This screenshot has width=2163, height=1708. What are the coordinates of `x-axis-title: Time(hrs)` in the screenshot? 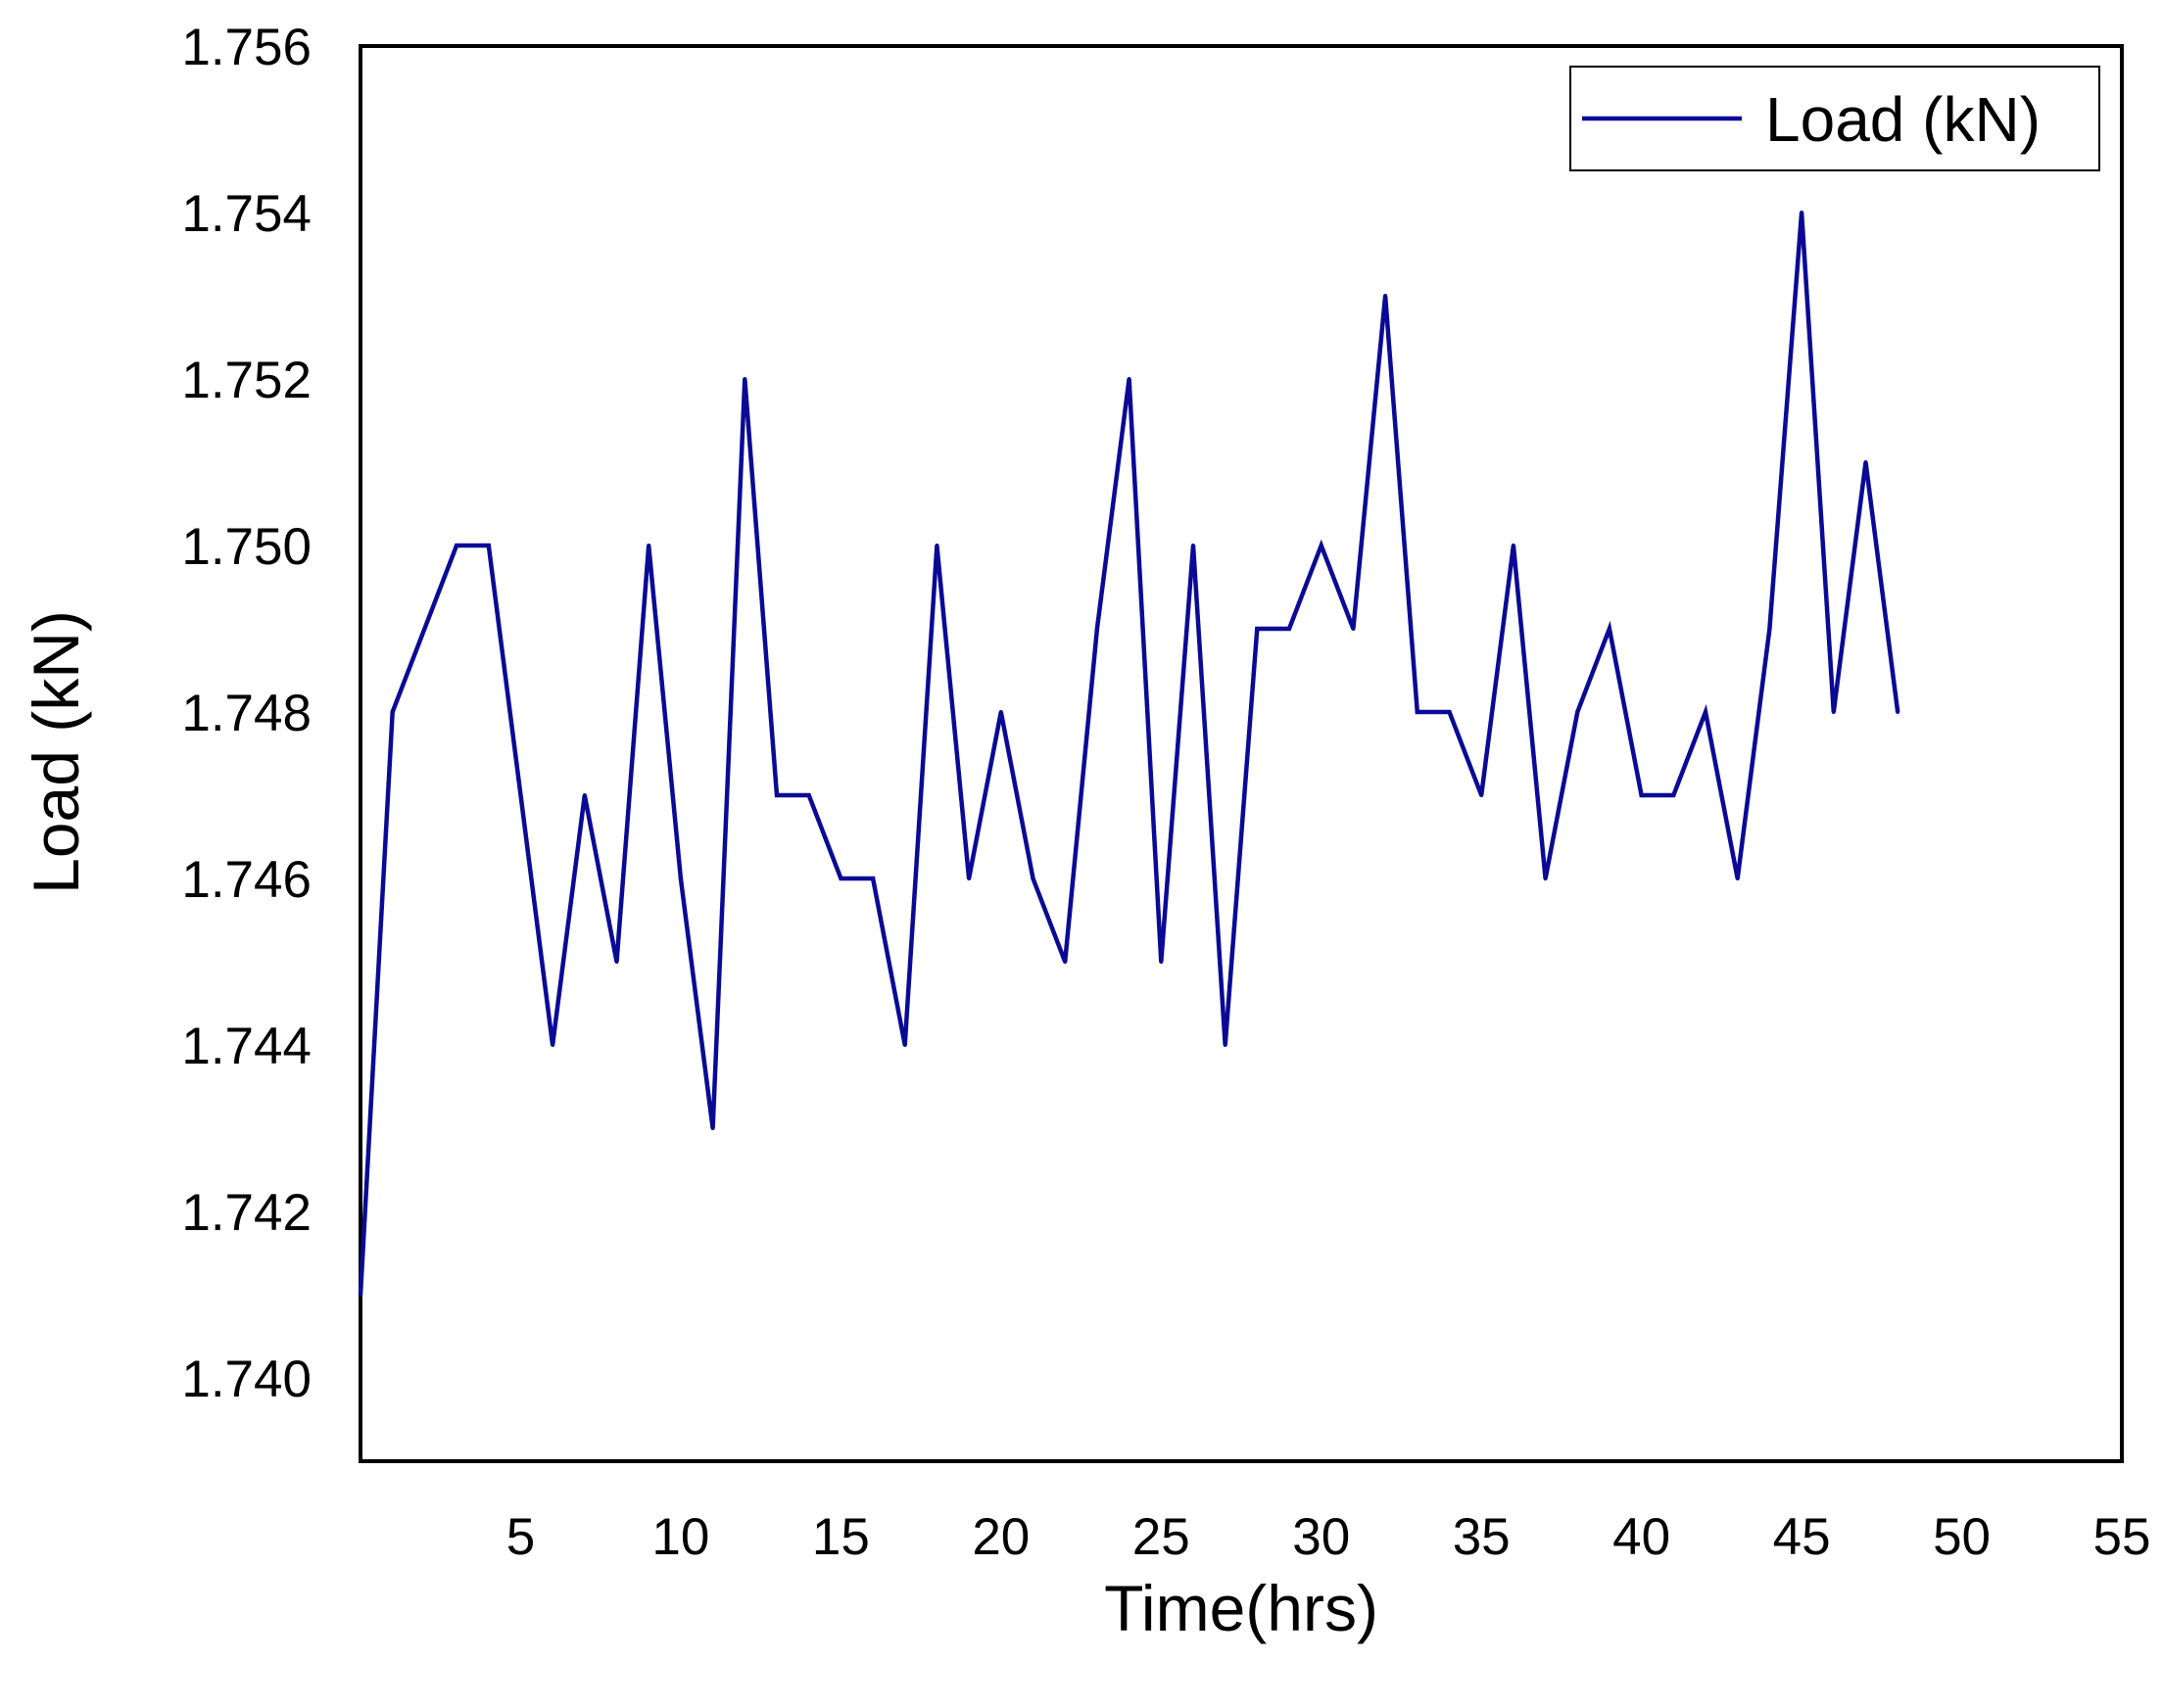 It's located at (1241, 1608).